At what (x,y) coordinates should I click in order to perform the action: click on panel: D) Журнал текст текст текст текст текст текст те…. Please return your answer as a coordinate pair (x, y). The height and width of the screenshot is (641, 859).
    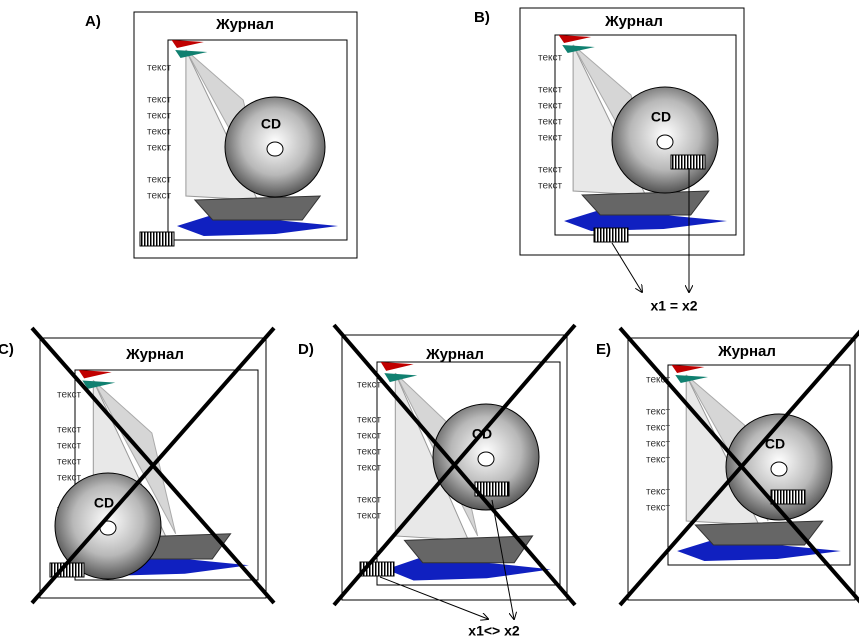
    Looking at the image, I should click on (437, 465).